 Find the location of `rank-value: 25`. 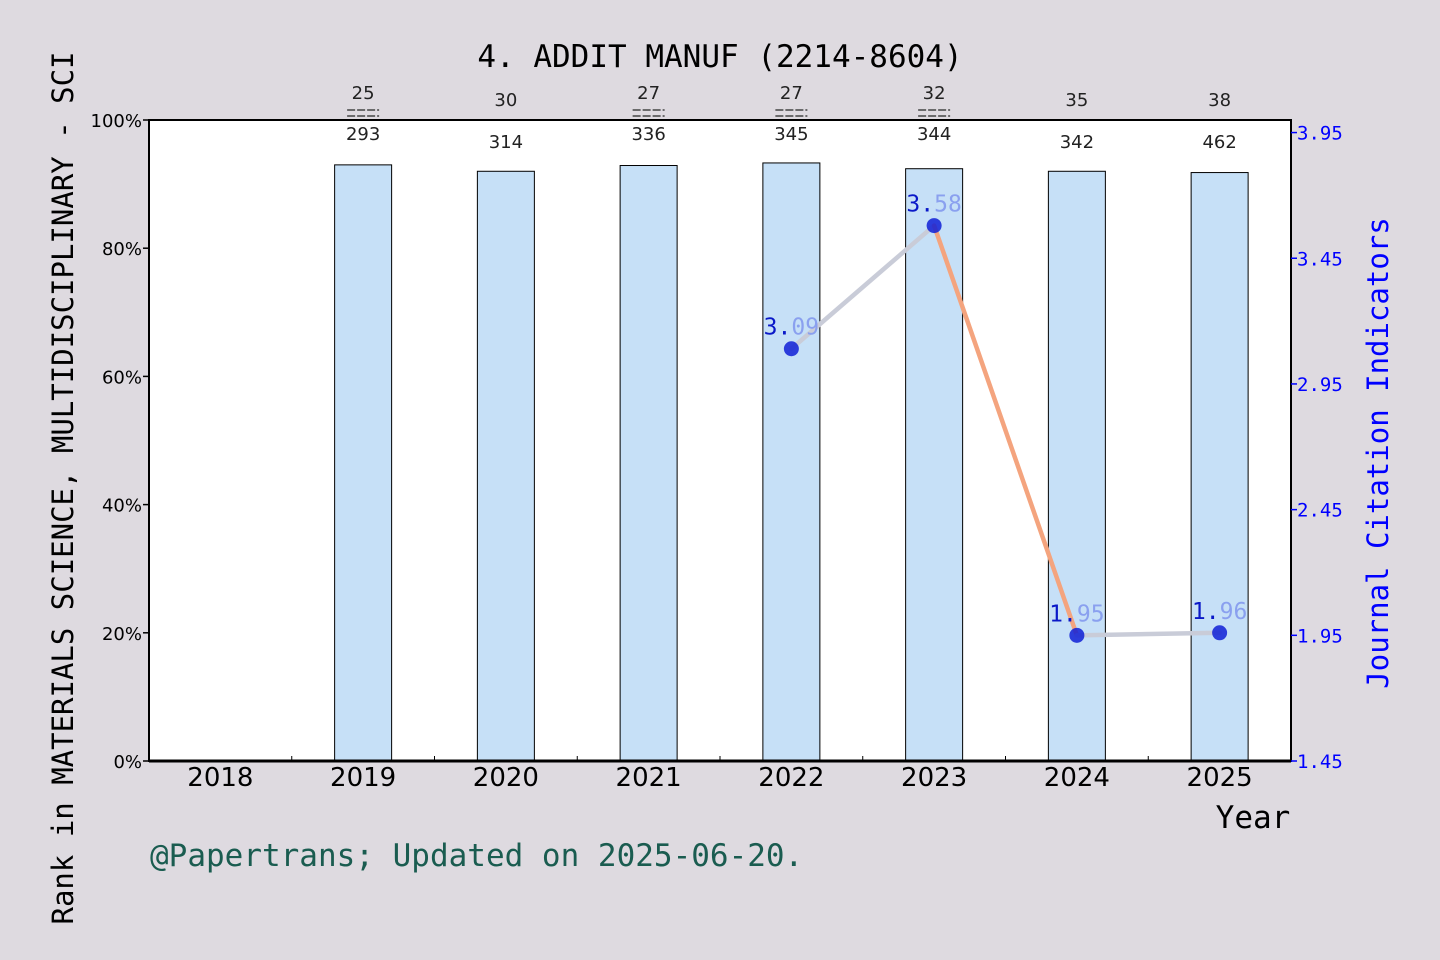

rank-value: 25 is located at coordinates (363, 93).